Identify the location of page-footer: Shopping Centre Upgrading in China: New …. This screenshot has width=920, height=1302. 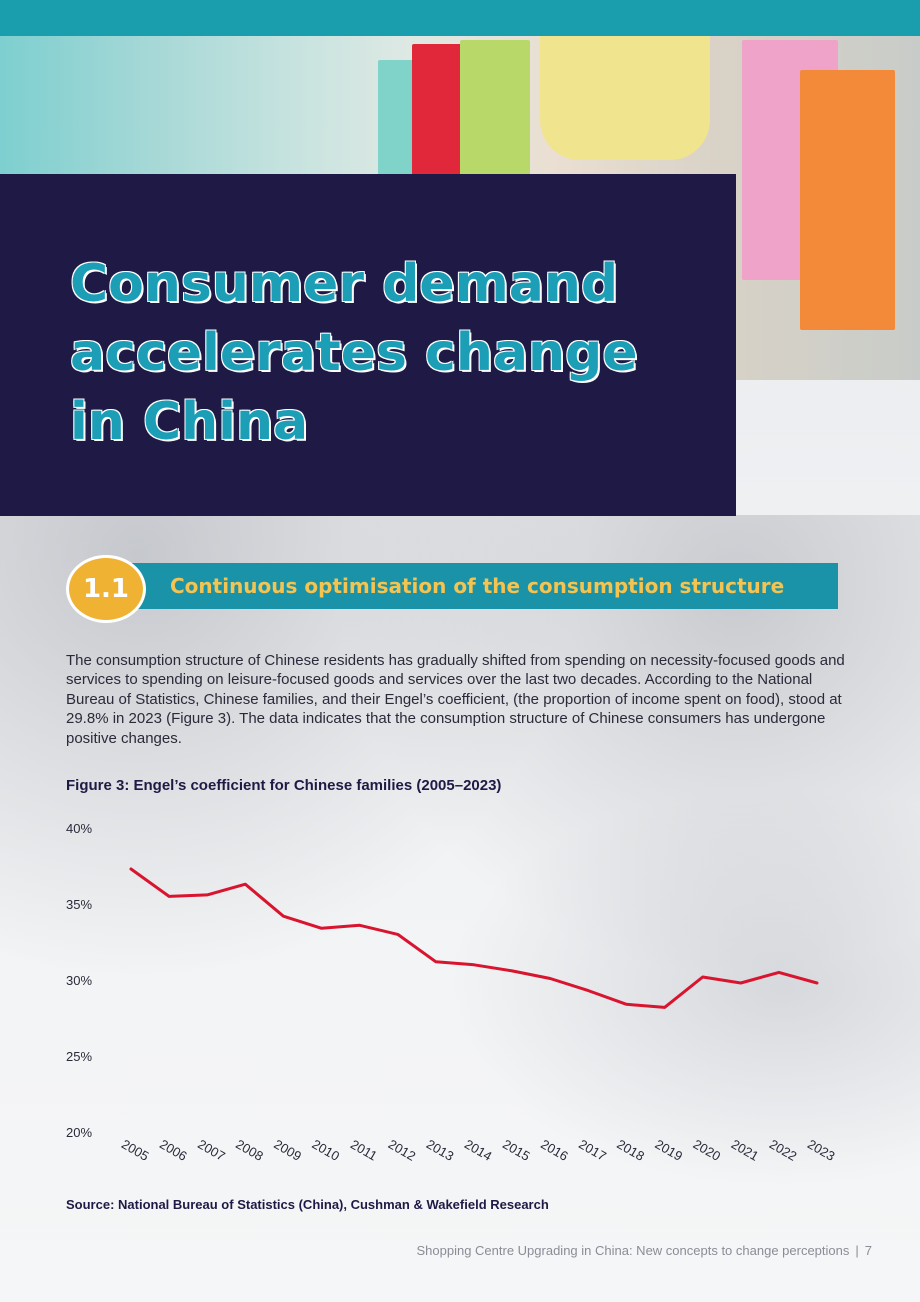
(644, 1250).